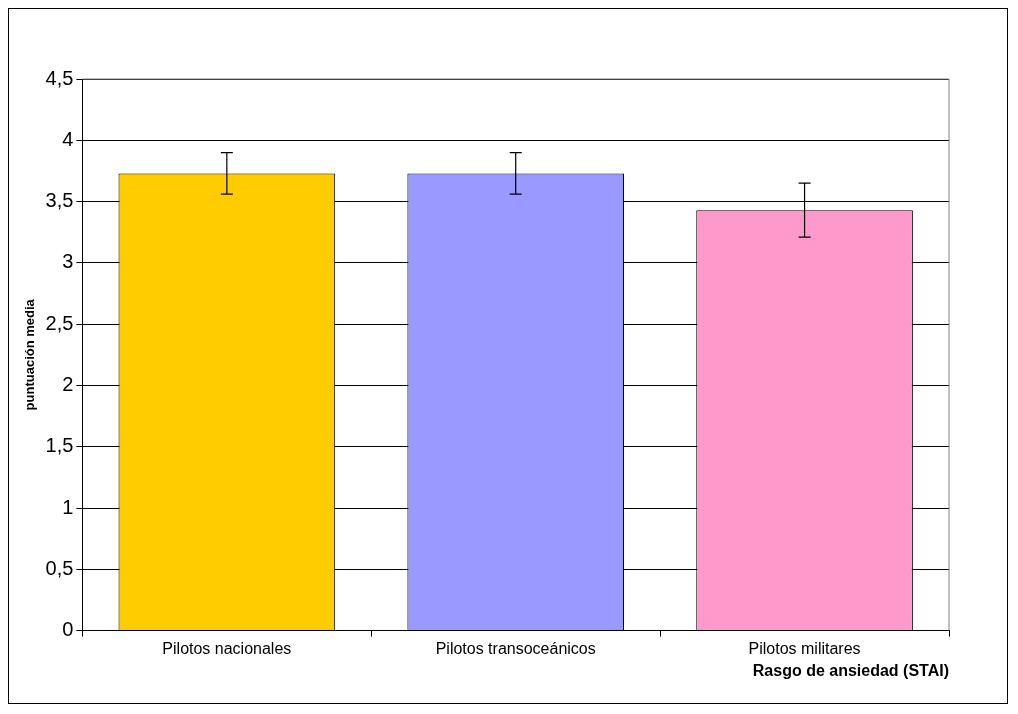 The width and height of the screenshot is (1018, 714). Describe the element at coordinates (59, 322) in the screenshot. I see `y-tick-label: 2,5` at that location.